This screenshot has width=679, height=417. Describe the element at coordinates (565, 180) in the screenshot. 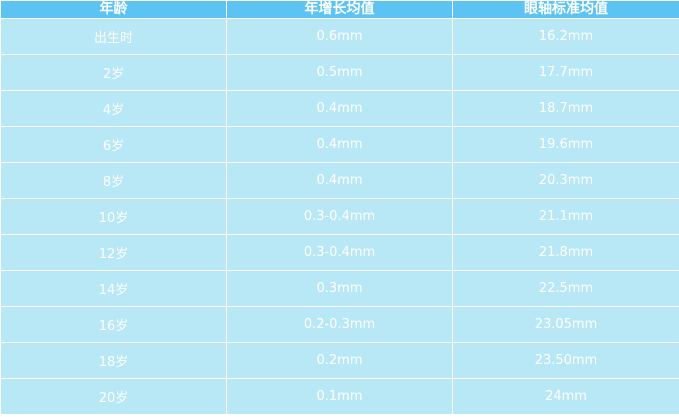

I see `table-cell: 20.3mm` at that location.